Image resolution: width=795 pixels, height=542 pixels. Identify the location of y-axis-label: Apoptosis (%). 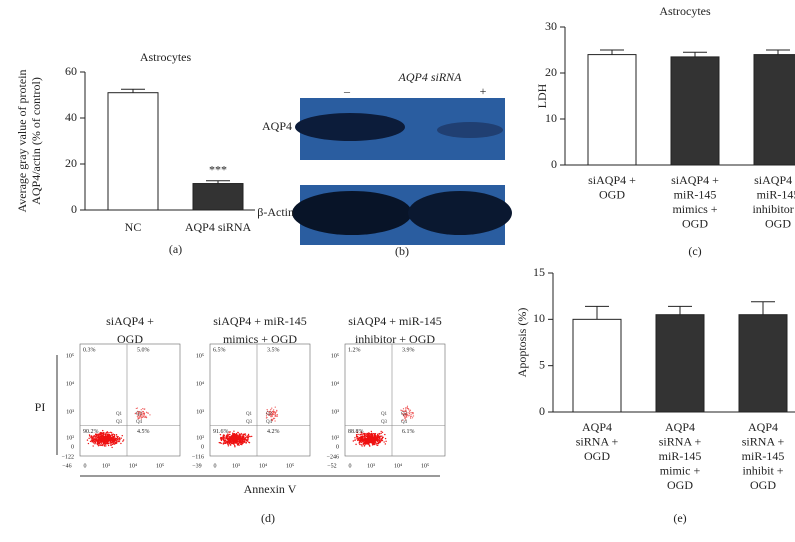
(522, 343).